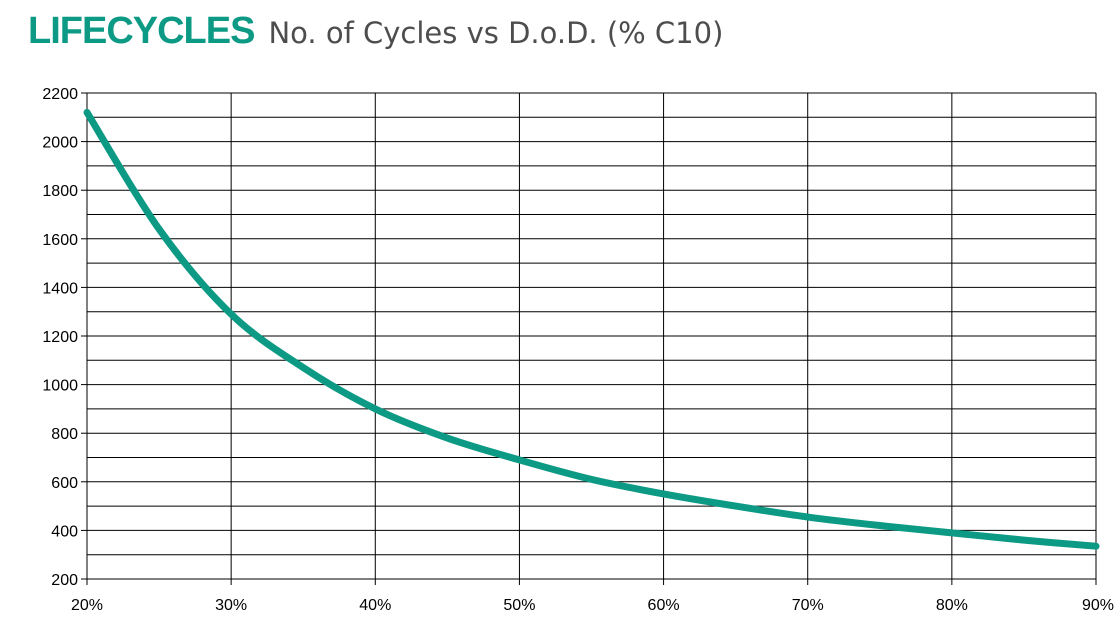 This screenshot has width=1115, height=624. I want to click on x-tick-label: 40%, so click(375, 605).